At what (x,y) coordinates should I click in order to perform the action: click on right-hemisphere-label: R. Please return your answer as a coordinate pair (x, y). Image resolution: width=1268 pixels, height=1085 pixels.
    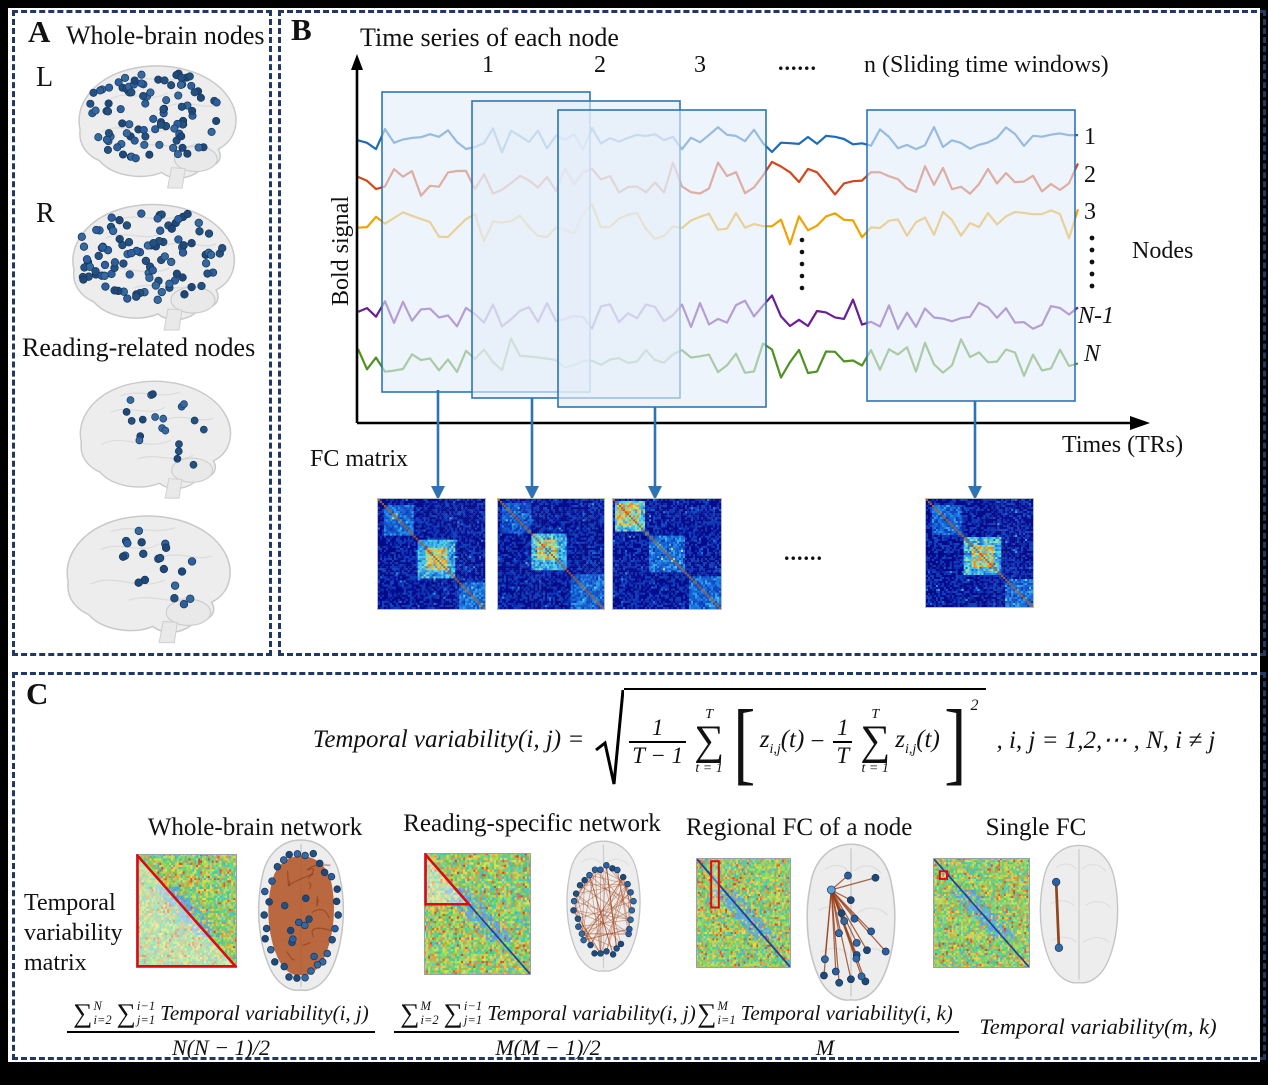
    Looking at the image, I should click on (45, 213).